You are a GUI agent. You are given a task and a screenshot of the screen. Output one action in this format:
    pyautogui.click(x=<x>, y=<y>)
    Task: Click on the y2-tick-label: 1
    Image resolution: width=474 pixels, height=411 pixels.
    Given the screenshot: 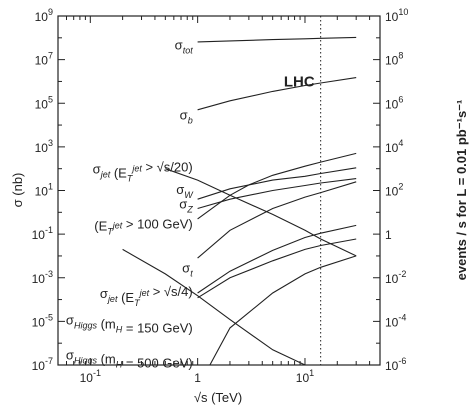 What is the action you would take?
    pyautogui.click(x=388, y=235)
    